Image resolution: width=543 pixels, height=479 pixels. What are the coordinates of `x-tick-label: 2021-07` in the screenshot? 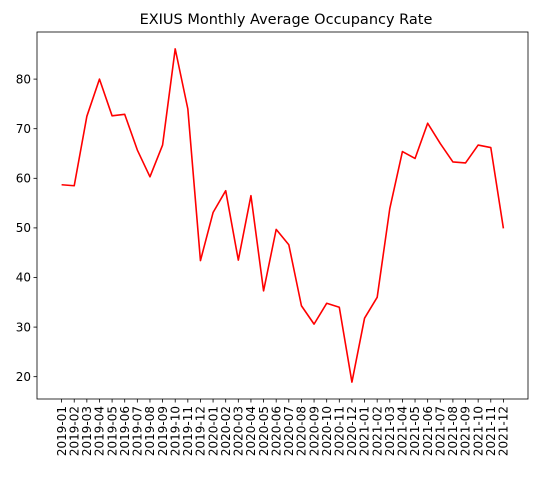 It's located at (440, 431).